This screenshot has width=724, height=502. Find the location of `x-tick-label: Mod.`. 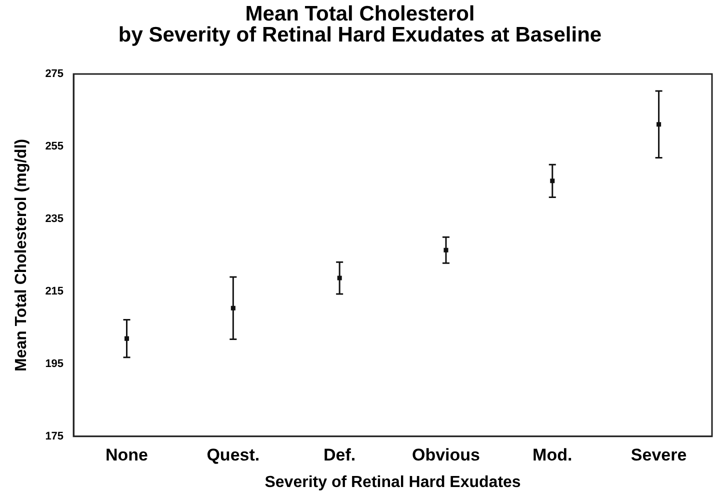

x-tick-label: Mod. is located at coordinates (552, 454).